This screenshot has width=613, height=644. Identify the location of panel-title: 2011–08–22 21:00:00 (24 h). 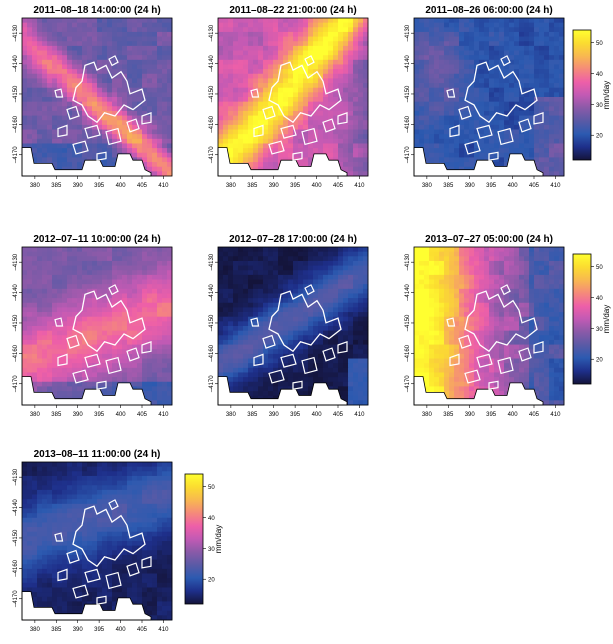
(292, 10).